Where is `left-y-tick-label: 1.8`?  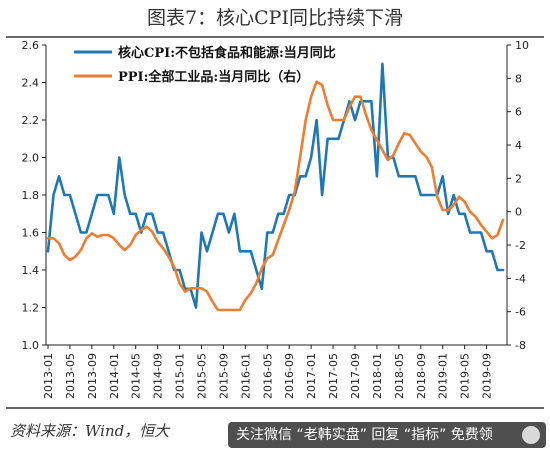 left-y-tick-label: 1.8 is located at coordinates (31, 195).